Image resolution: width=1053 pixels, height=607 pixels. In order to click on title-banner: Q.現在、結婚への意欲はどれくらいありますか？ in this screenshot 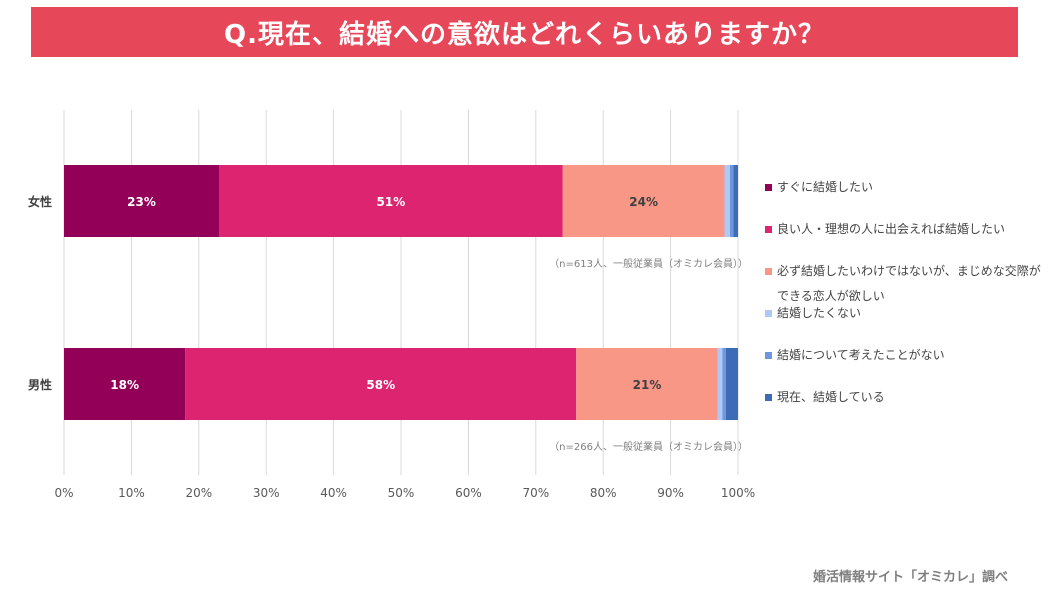, I will do `click(524, 32)`.